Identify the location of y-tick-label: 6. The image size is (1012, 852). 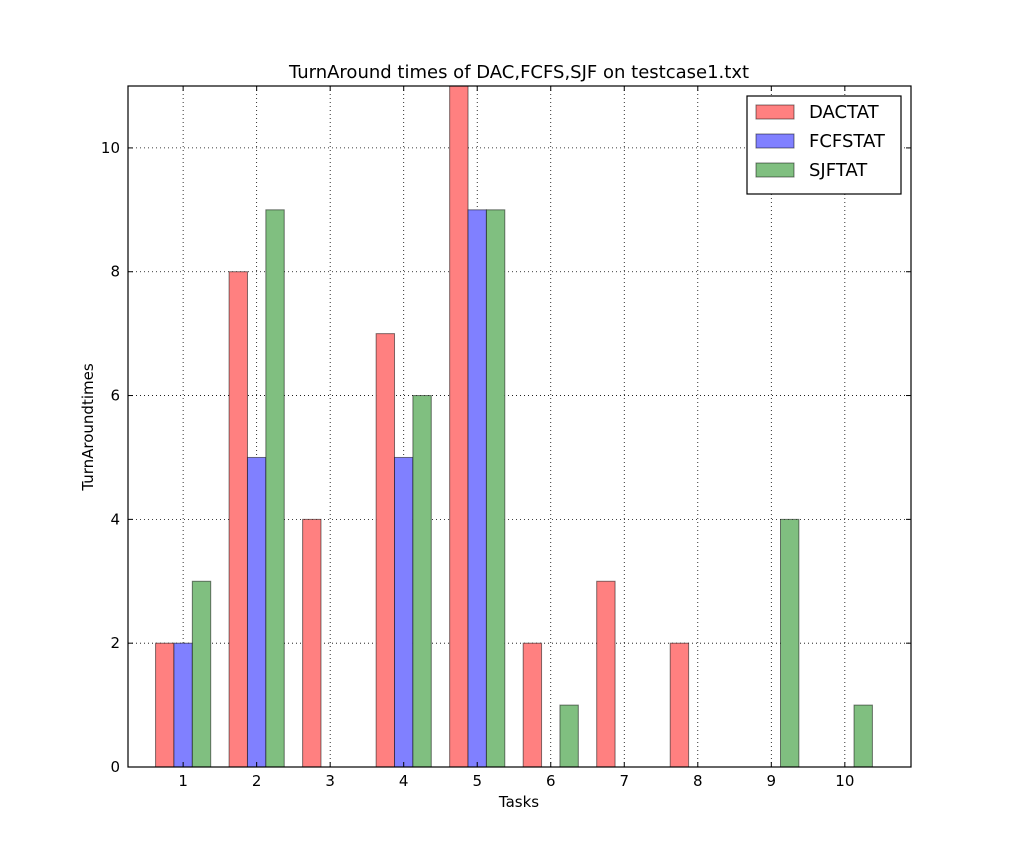
(115, 396).